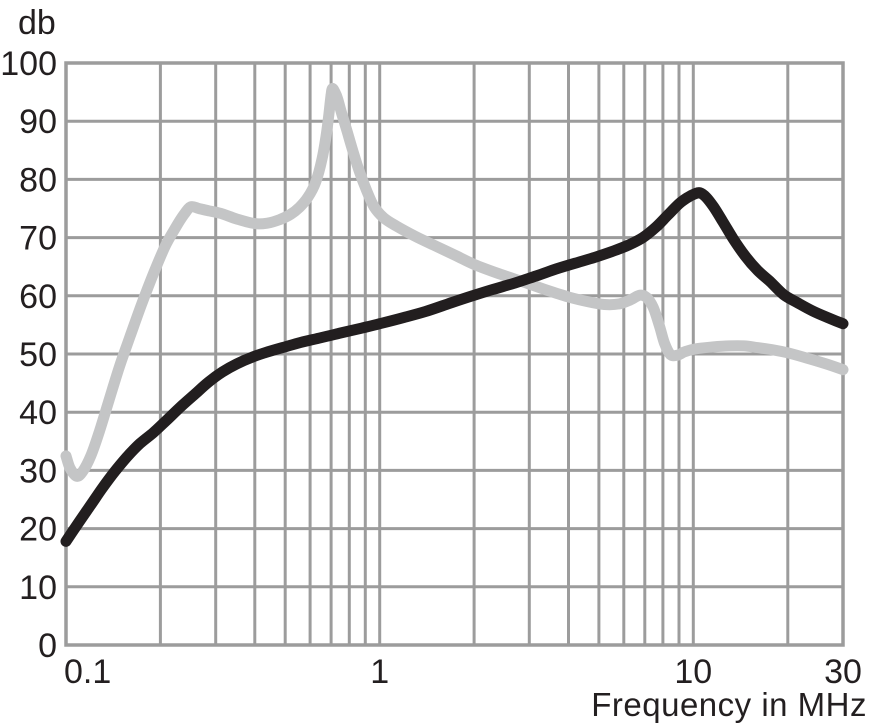 This screenshot has width=870, height=728. What do you see at coordinates (379, 672) in the screenshot?
I see `x-tick-label: 1` at bounding box center [379, 672].